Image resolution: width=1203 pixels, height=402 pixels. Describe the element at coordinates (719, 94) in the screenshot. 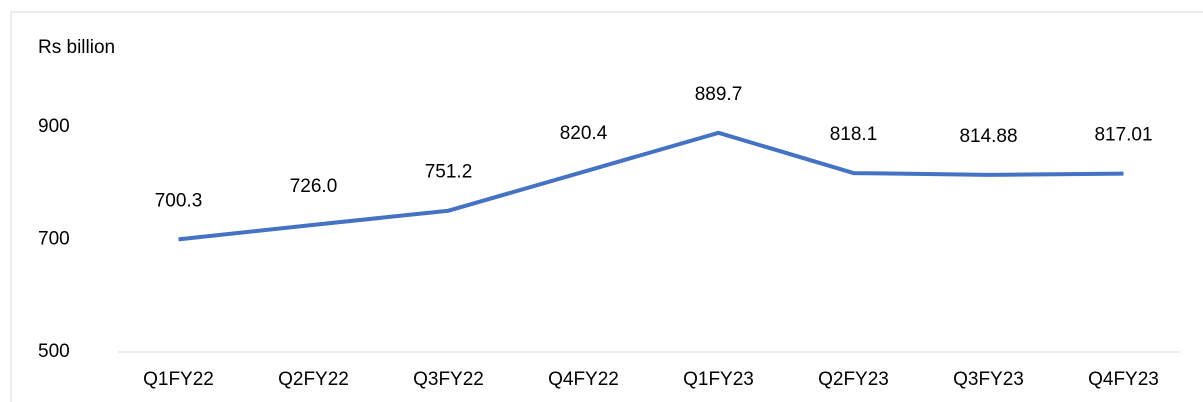

I see `data-label: 889.7` at that location.